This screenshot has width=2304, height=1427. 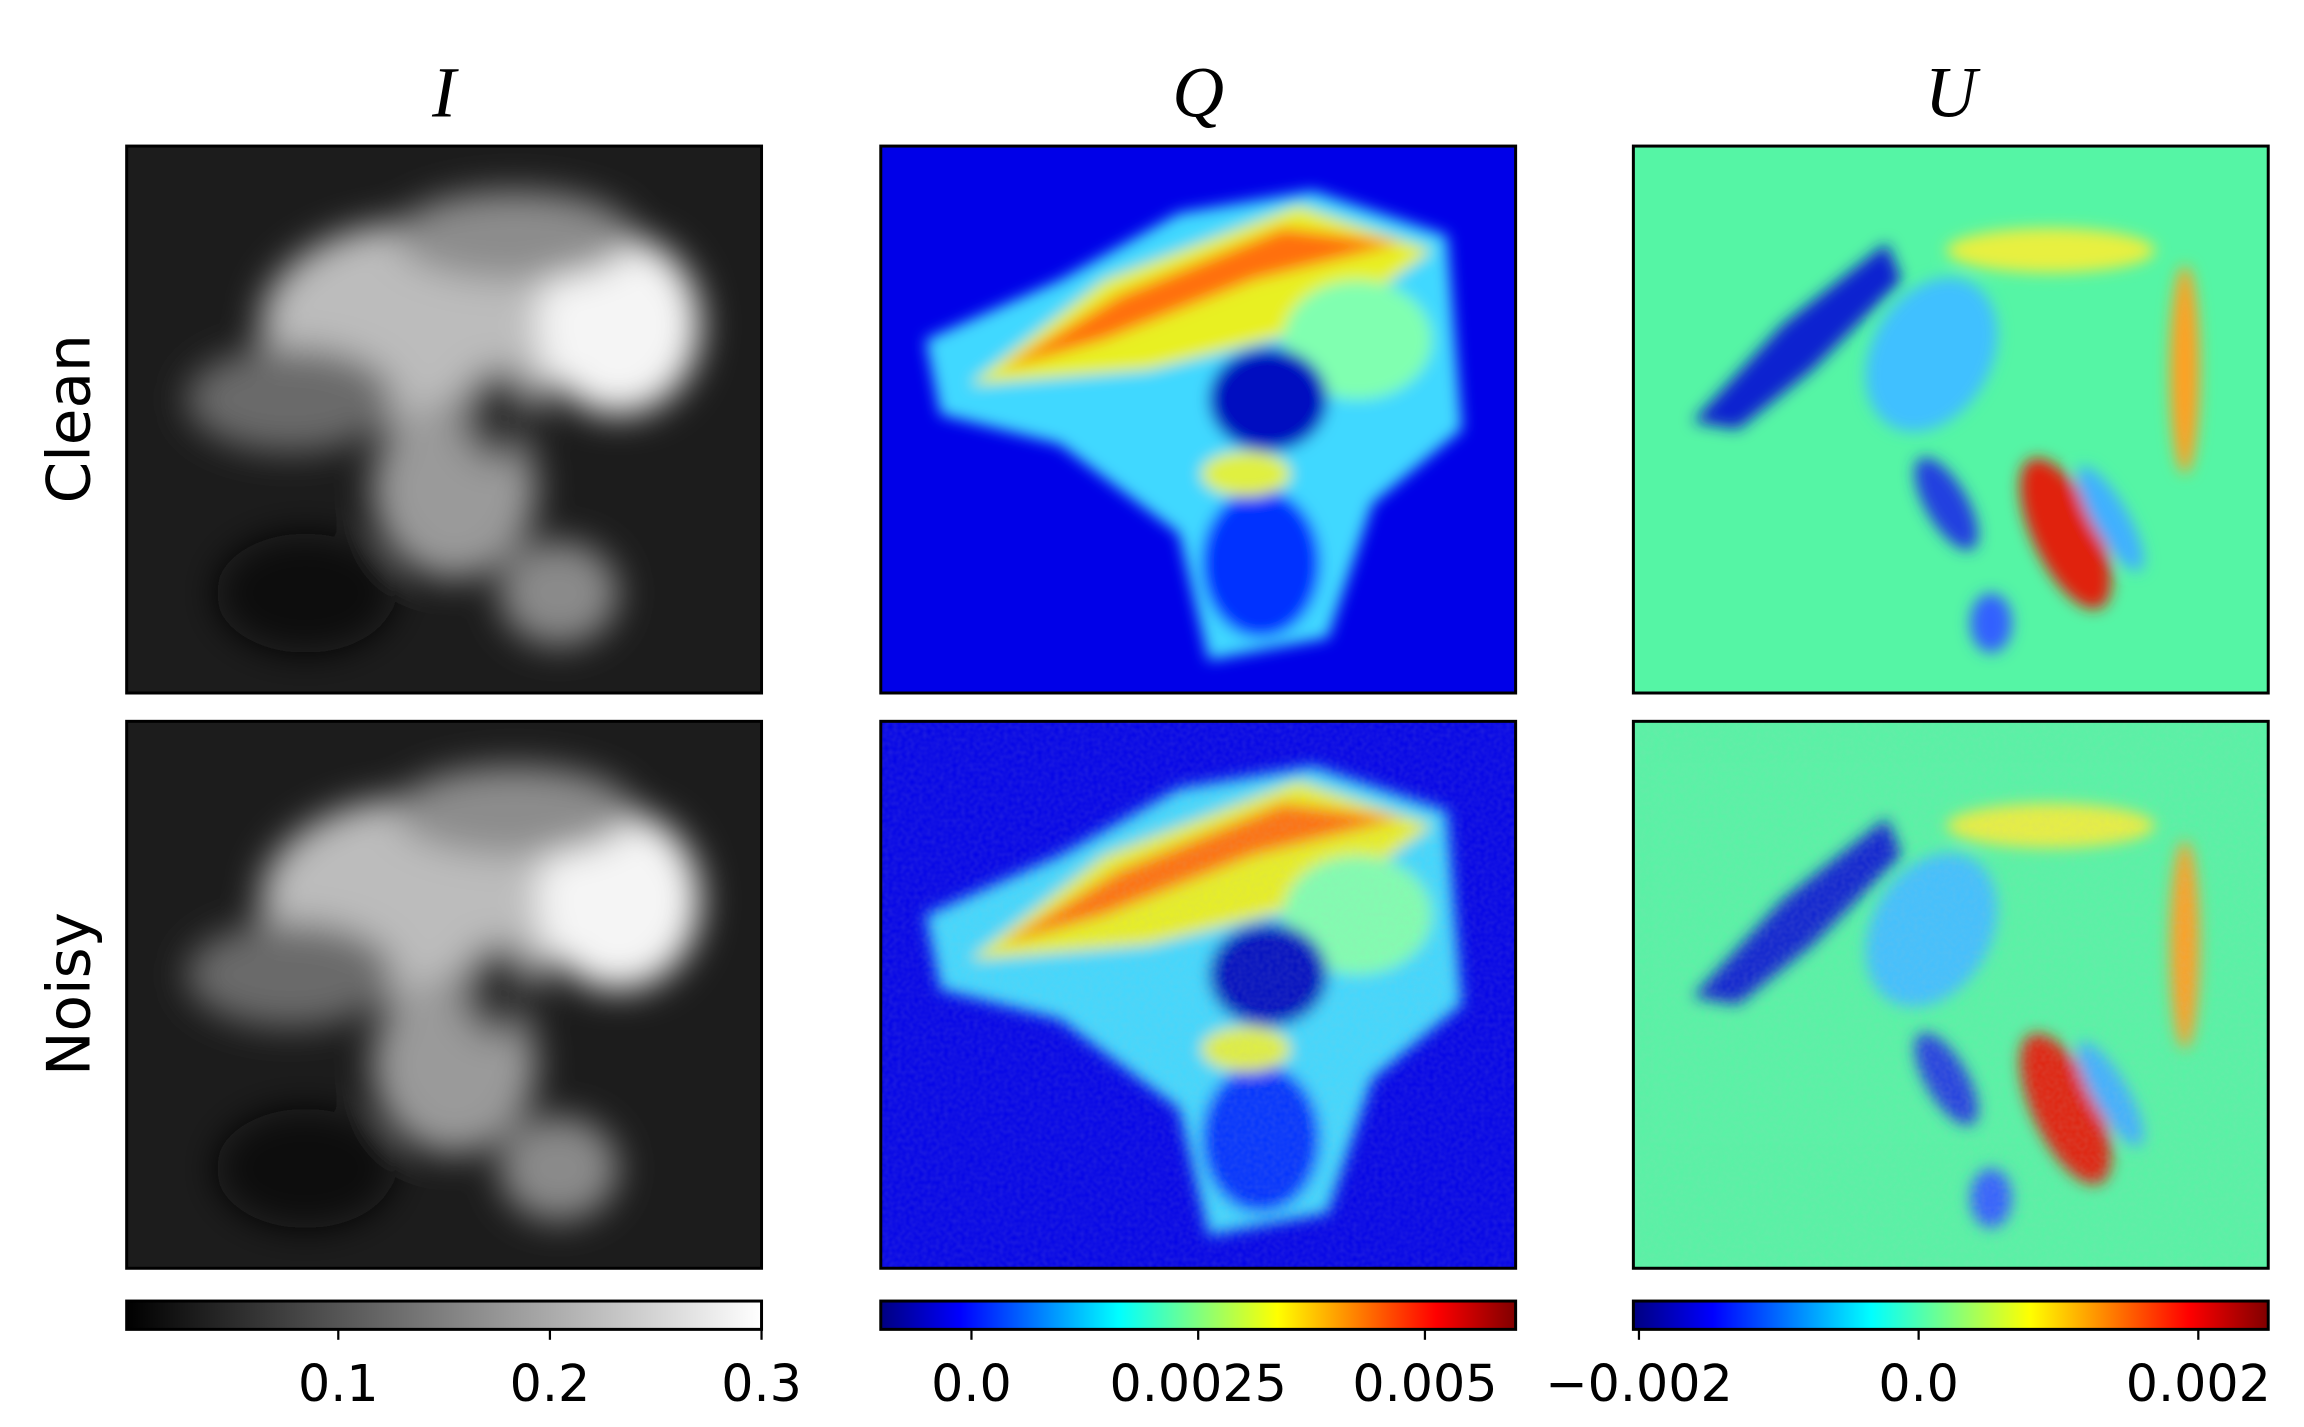 What do you see at coordinates (1638, 1383) in the screenshot?
I see `colorbar-tick-label: −0.002` at bounding box center [1638, 1383].